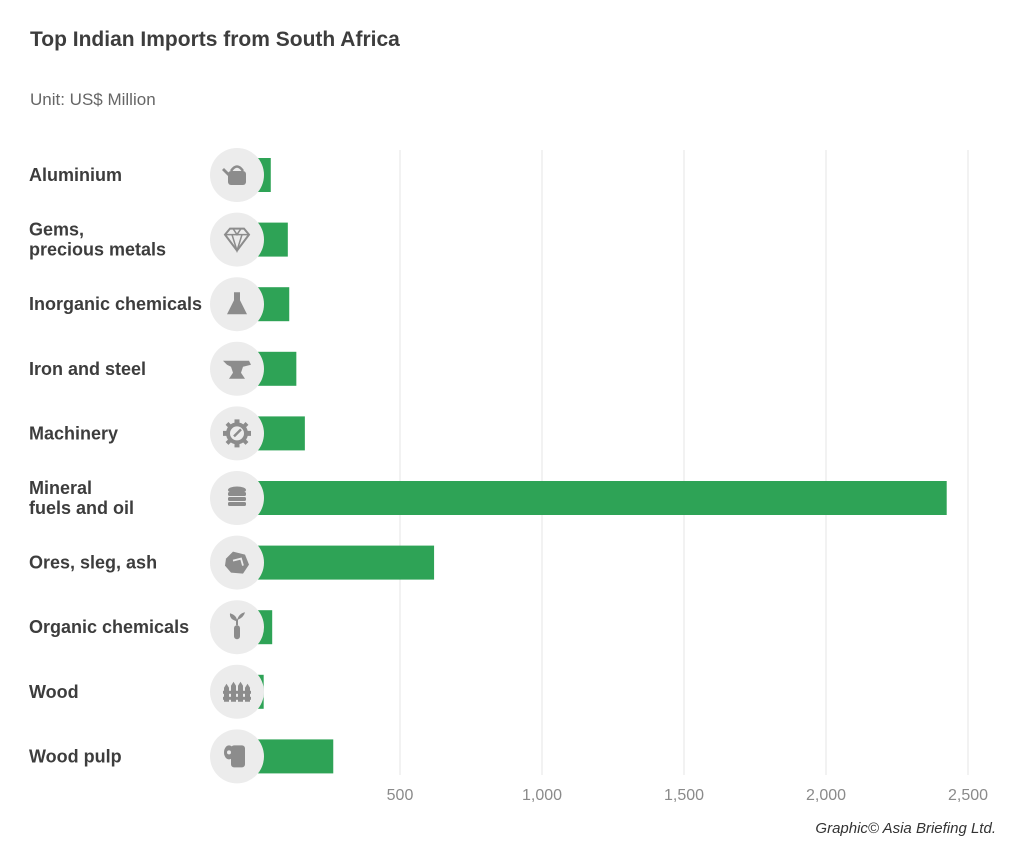  What do you see at coordinates (215, 39) in the screenshot?
I see `chart-title: Top Indian Imports from South Africa` at bounding box center [215, 39].